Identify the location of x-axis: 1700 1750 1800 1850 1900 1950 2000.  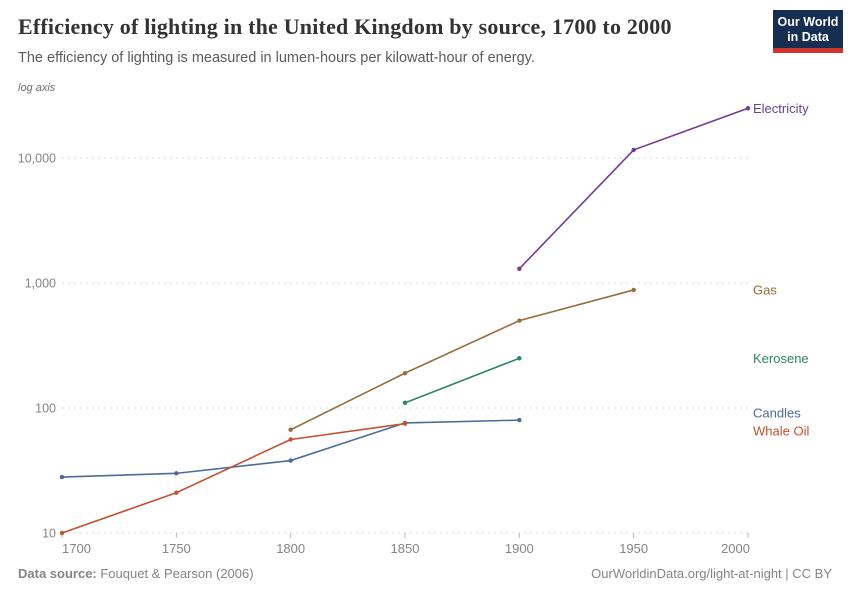
(405, 544).